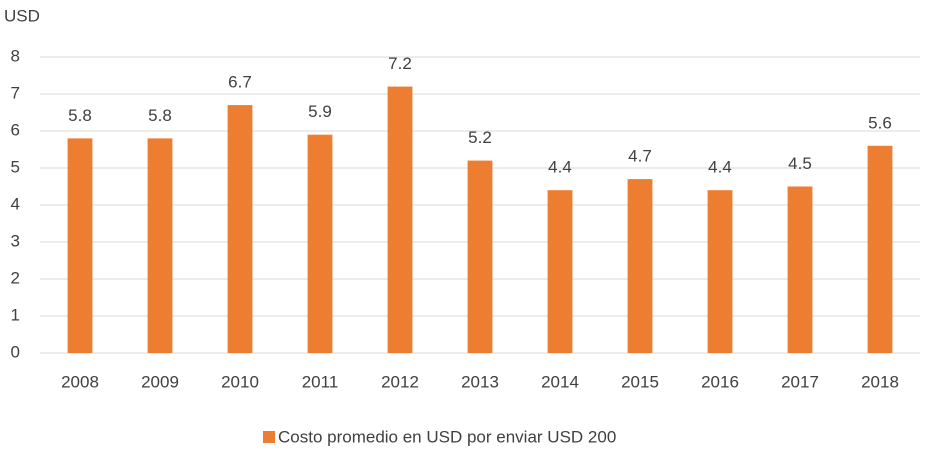 Image resolution: width=927 pixels, height=451 pixels. Describe the element at coordinates (720, 381) in the screenshot. I see `x-tick-label: 2016` at that location.